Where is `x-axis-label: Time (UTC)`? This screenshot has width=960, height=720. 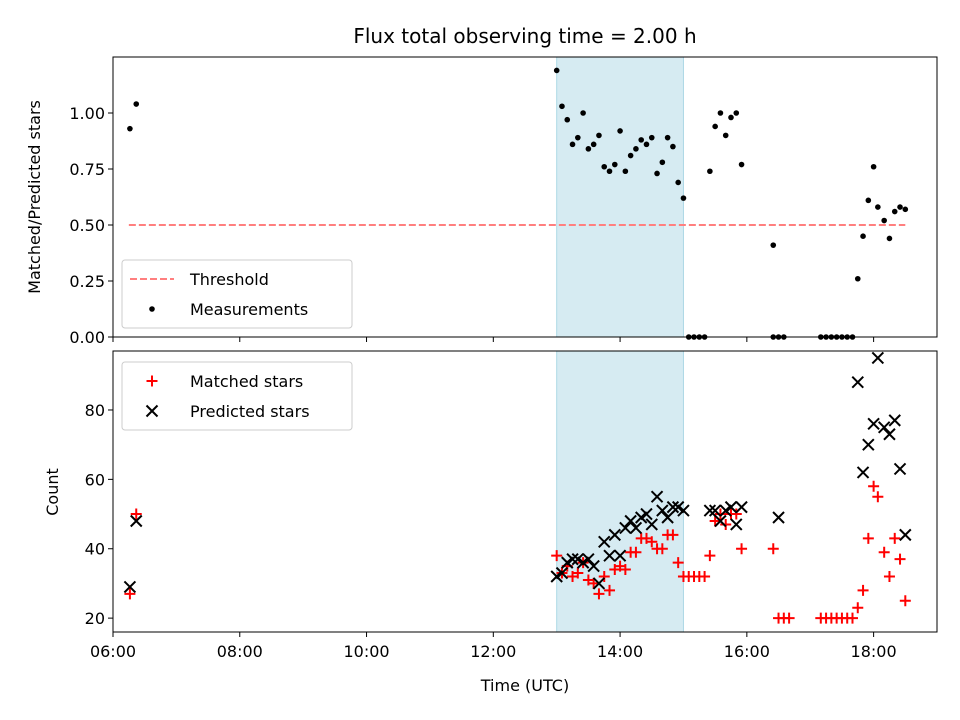
x-axis-label: Time (UTC) is located at coordinates (524, 685).